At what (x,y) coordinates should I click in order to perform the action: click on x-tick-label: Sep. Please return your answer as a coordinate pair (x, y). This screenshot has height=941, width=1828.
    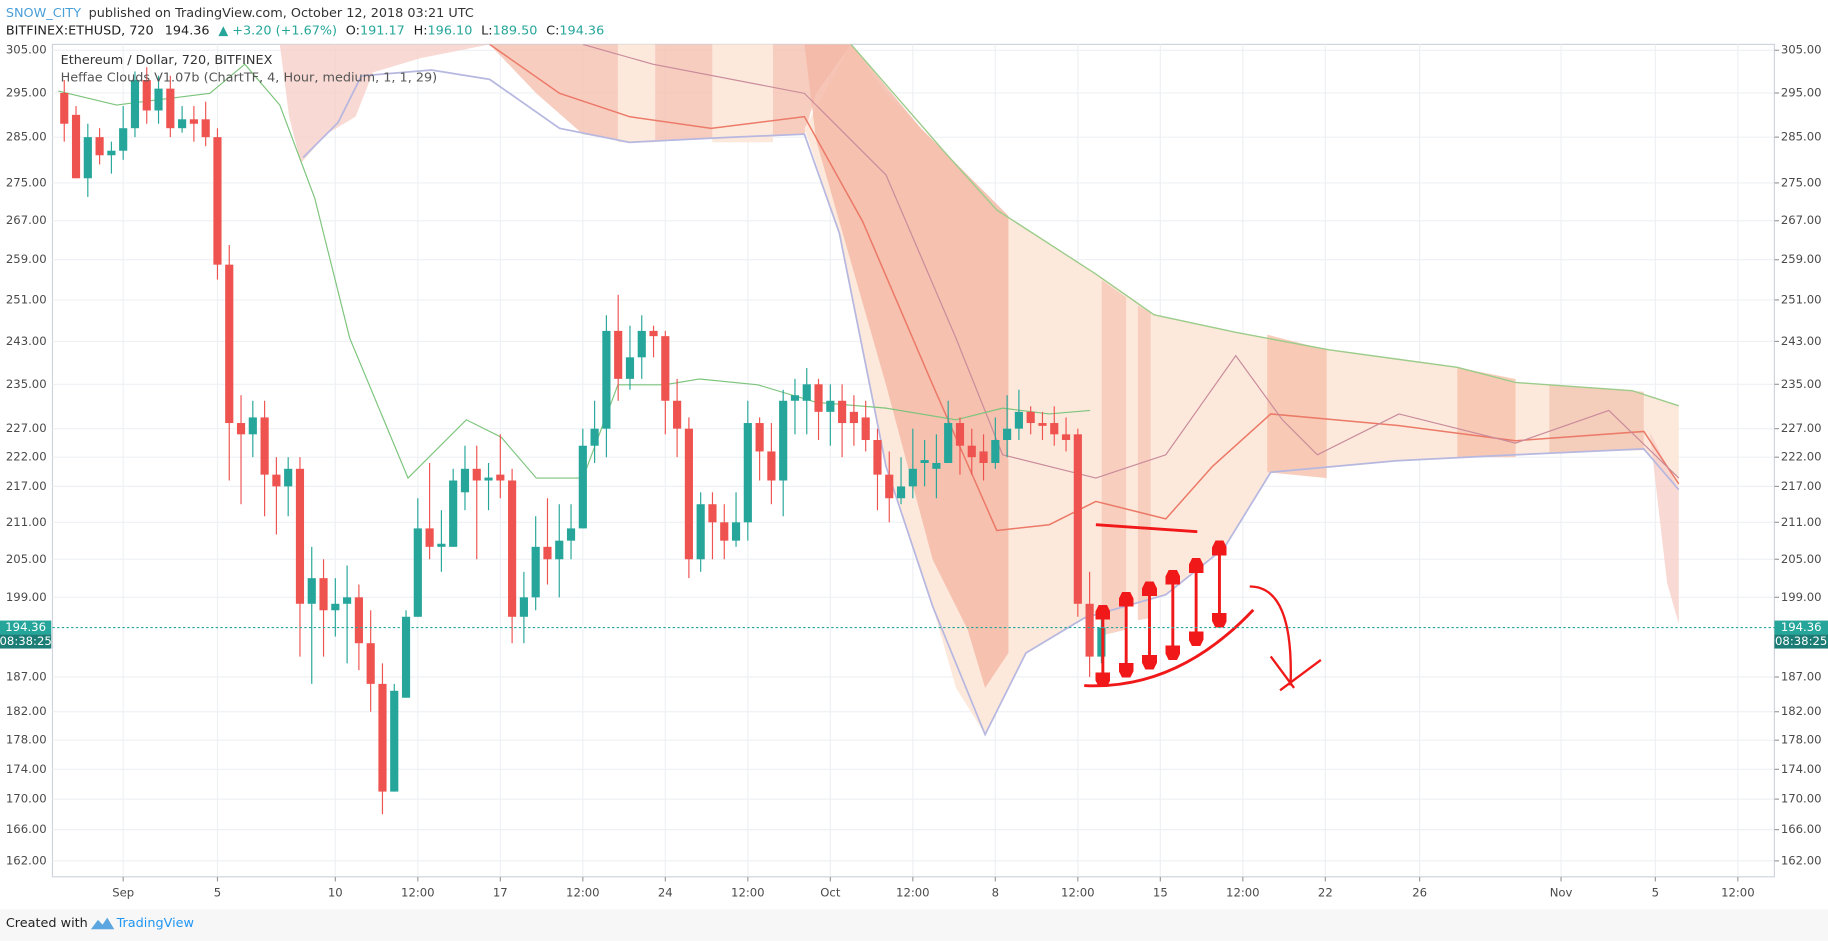
    Looking at the image, I should click on (123, 893).